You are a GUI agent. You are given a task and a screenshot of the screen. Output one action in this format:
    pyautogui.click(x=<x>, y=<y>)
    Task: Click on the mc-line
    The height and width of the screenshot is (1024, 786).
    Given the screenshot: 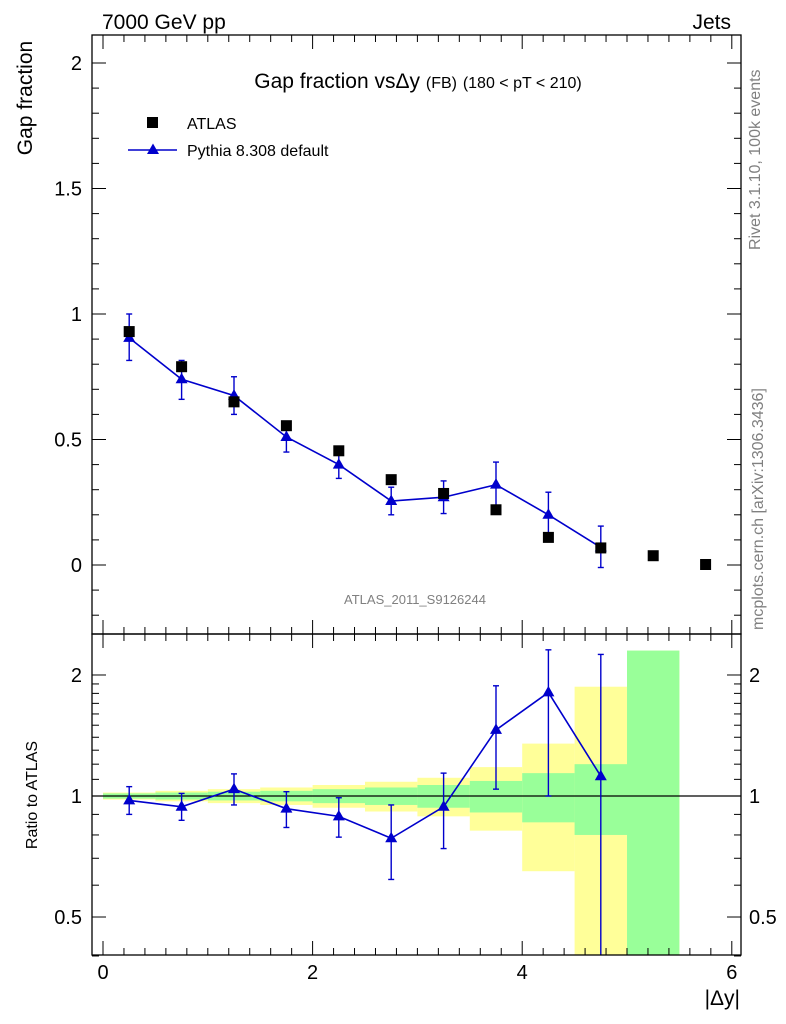 What is the action you would take?
    pyautogui.click(x=365, y=443)
    